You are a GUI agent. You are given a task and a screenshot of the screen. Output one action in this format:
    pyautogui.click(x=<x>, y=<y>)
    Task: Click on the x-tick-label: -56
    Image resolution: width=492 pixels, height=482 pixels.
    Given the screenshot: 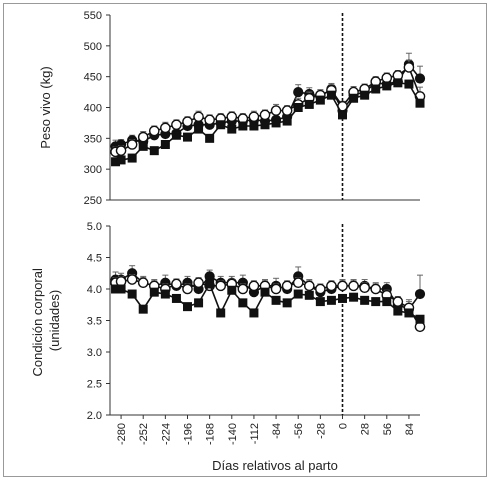 What is the action you would take?
    pyautogui.click(x=299, y=431)
    